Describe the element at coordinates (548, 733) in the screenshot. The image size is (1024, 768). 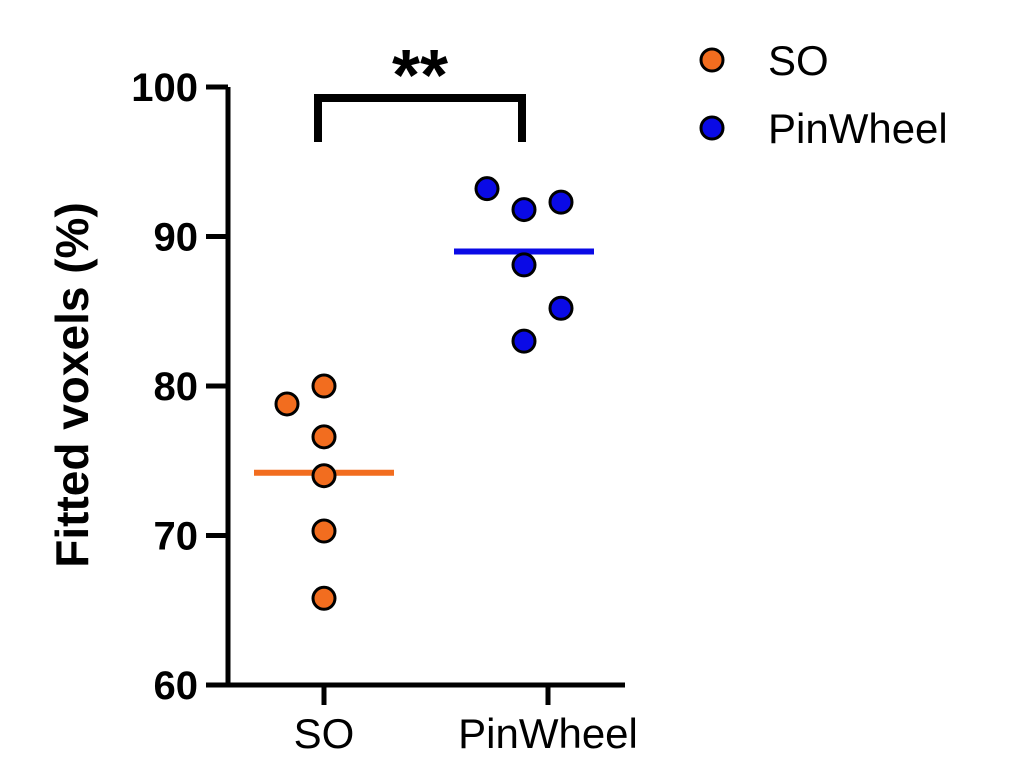
I see `x-tick-label-PinWheel: PinWheel` at that location.